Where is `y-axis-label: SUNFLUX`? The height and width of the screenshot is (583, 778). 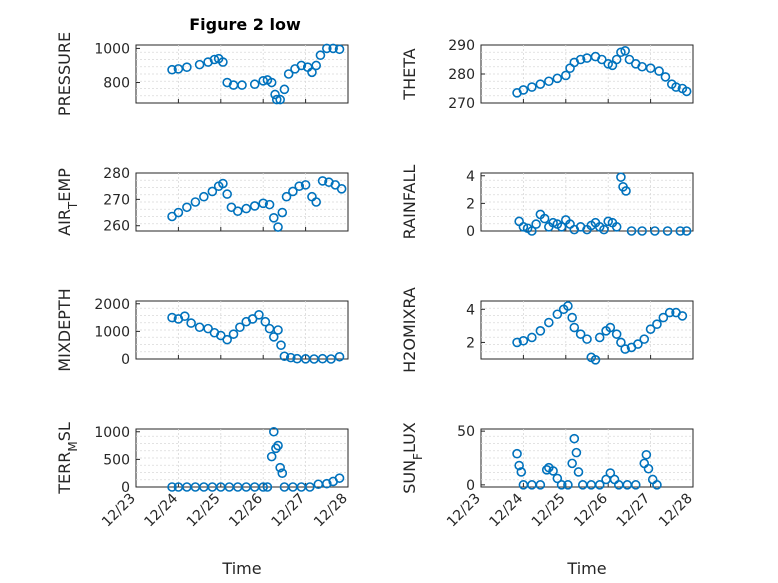 y-axis-label: SUNFLUX is located at coordinates (412, 458).